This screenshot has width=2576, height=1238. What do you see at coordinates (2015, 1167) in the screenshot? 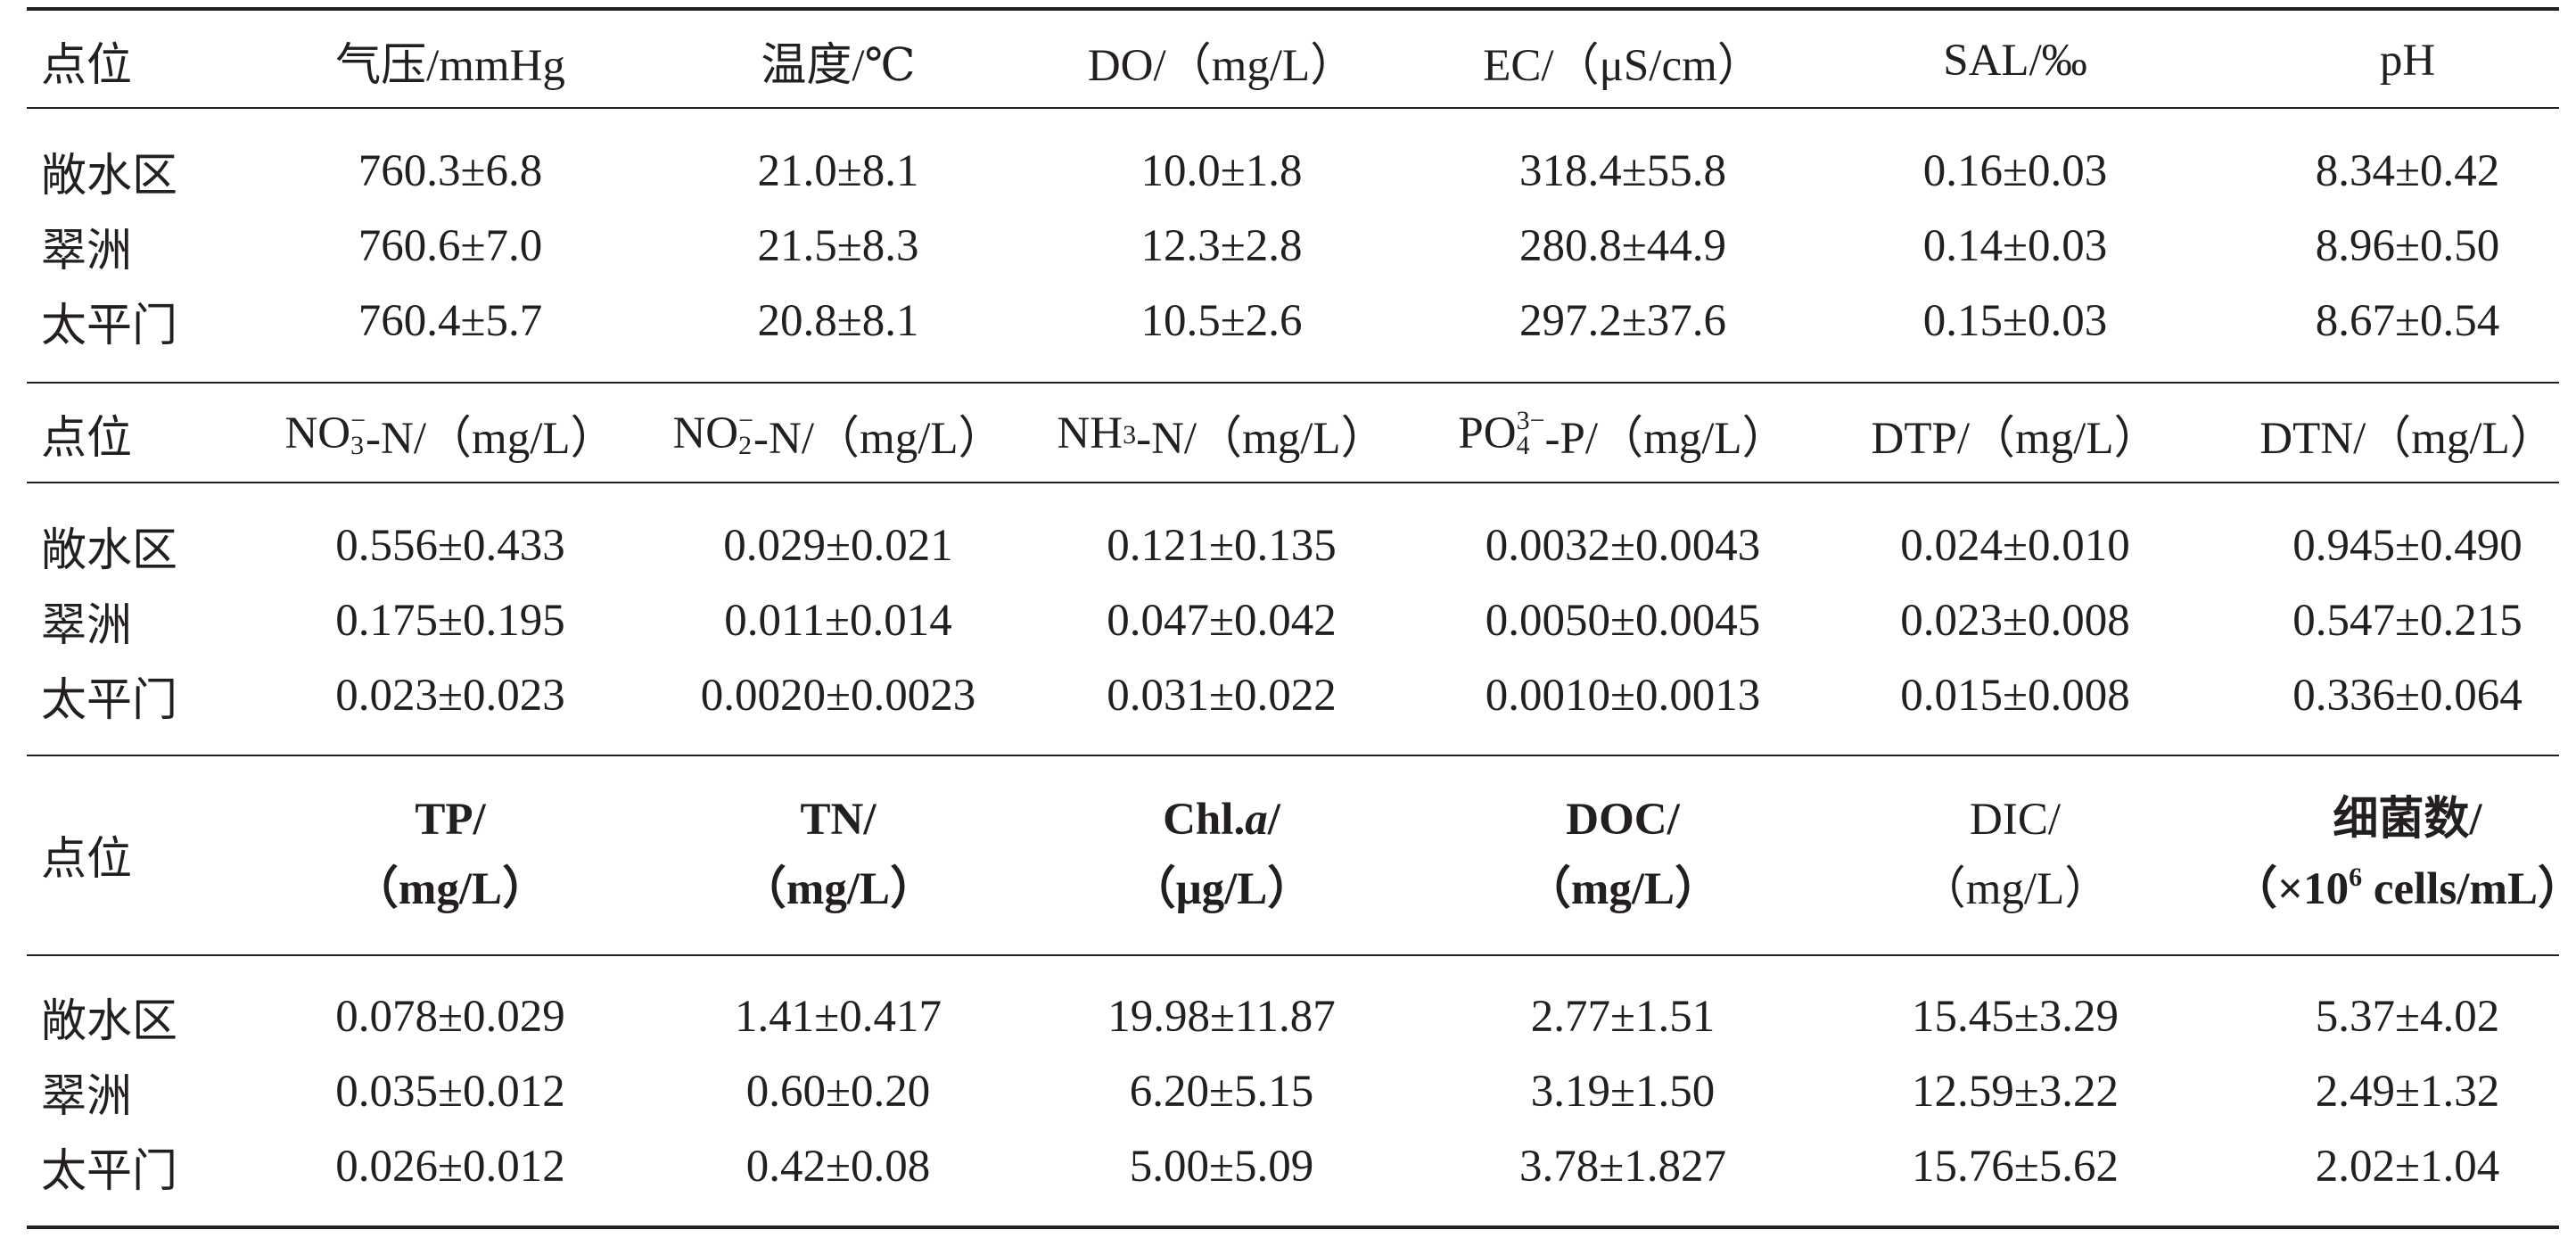
I see `value-cell: 15.76±5.62` at bounding box center [2015, 1167].